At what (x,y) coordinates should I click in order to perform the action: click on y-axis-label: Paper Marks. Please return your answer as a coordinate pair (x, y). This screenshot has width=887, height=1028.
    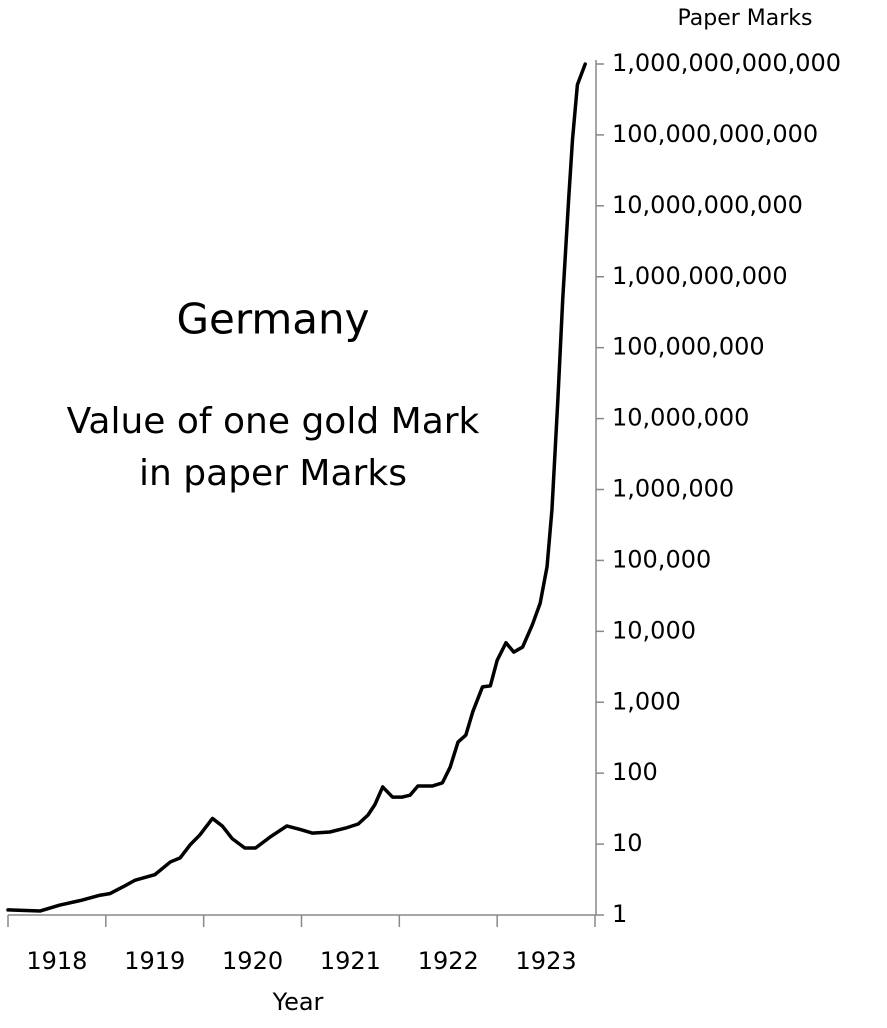
    Looking at the image, I should click on (744, 18).